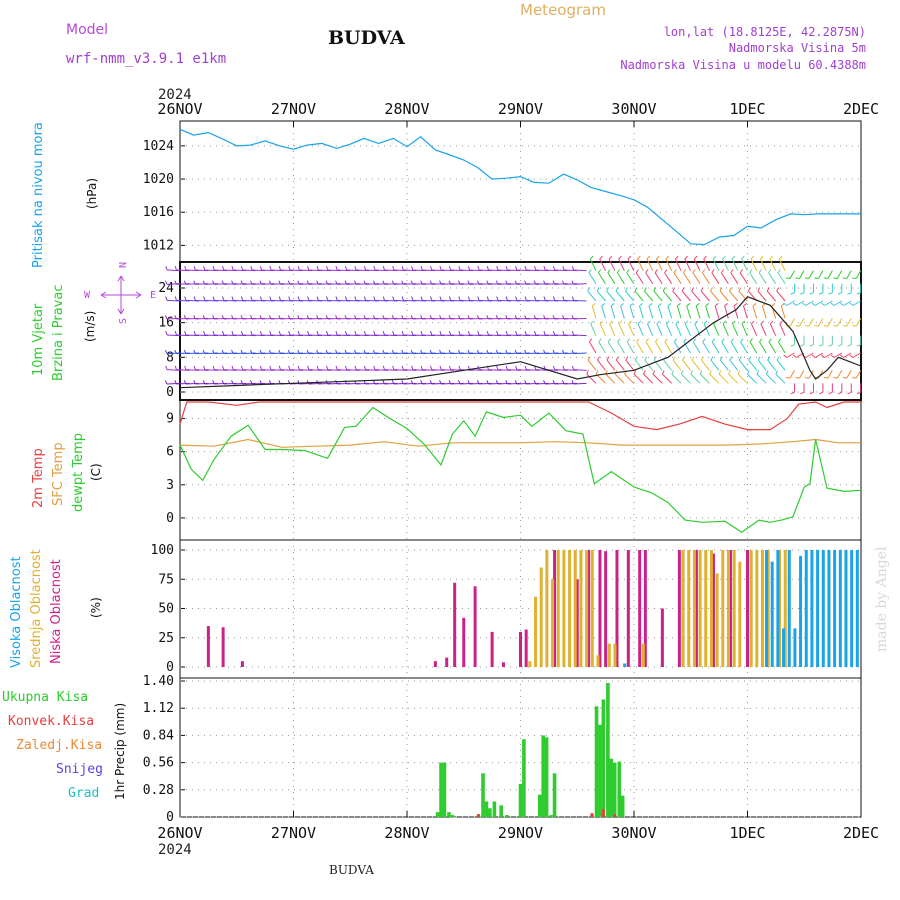 The width and height of the screenshot is (900, 900). Describe the element at coordinates (38, 339) in the screenshot. I see `wind-title-1: 10m Vjetar` at that location.